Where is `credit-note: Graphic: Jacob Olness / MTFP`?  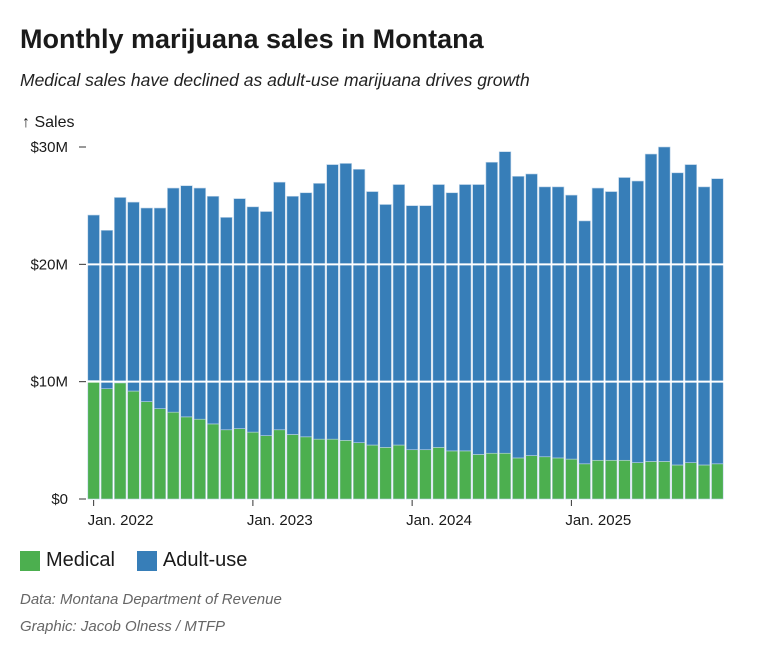 credit-note: Graphic: Jacob Olness / MTFP is located at coordinates (123, 626).